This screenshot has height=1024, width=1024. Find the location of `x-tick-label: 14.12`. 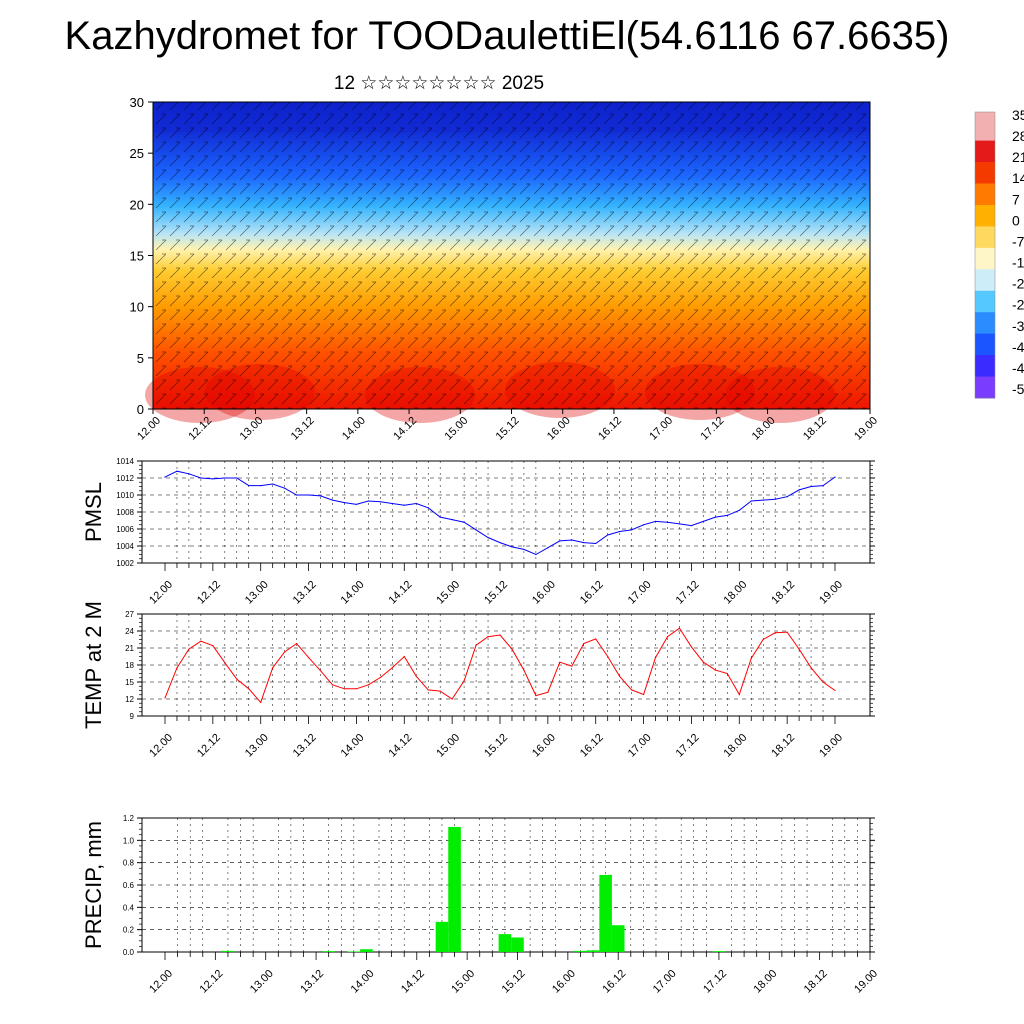

x-tick-label: 14.12 is located at coordinates (400, 593).